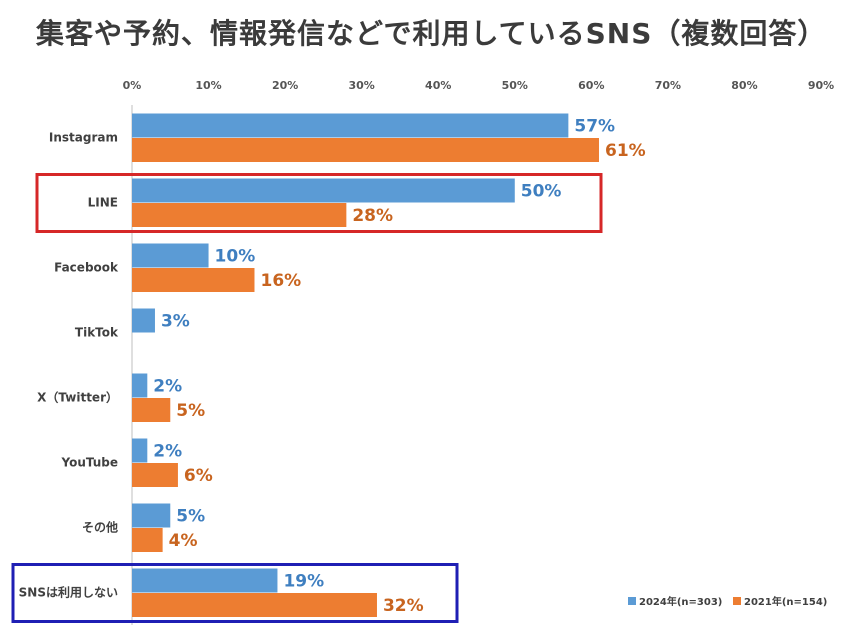  Describe the element at coordinates (97, 333) in the screenshot. I see `category-label: TikTok` at that location.